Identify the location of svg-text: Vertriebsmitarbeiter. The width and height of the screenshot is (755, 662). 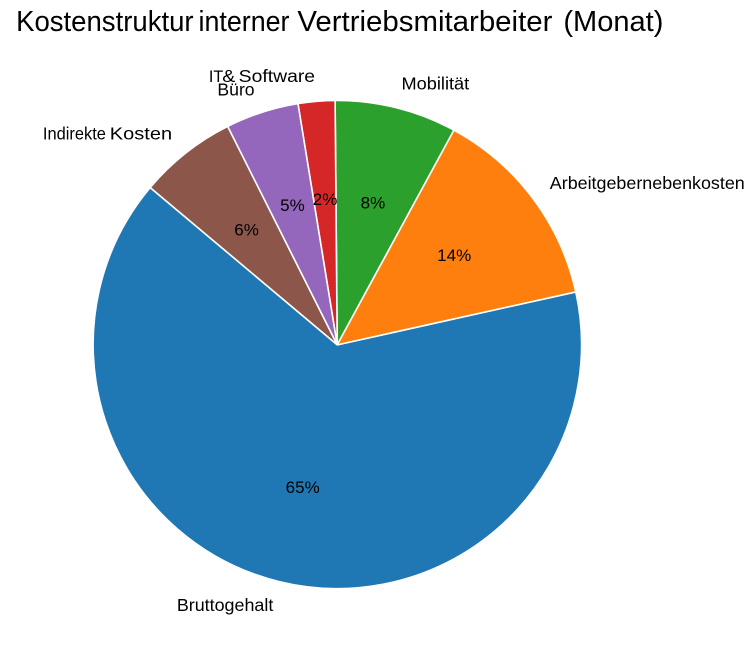
(425, 22).